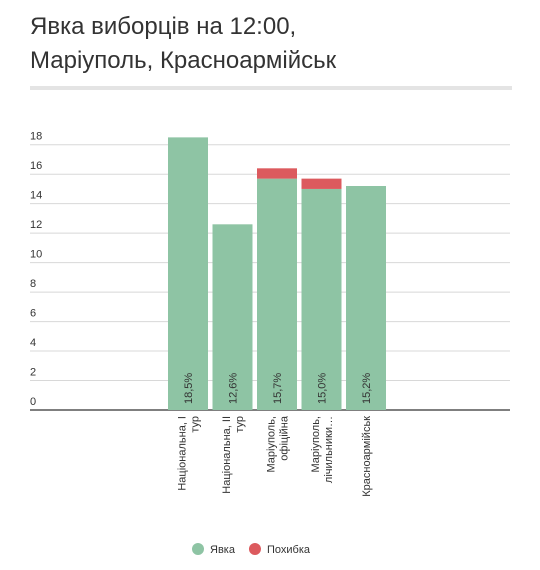 The image size is (540, 570). Describe the element at coordinates (36, 137) in the screenshot. I see `y-tick-label: 18` at that location.